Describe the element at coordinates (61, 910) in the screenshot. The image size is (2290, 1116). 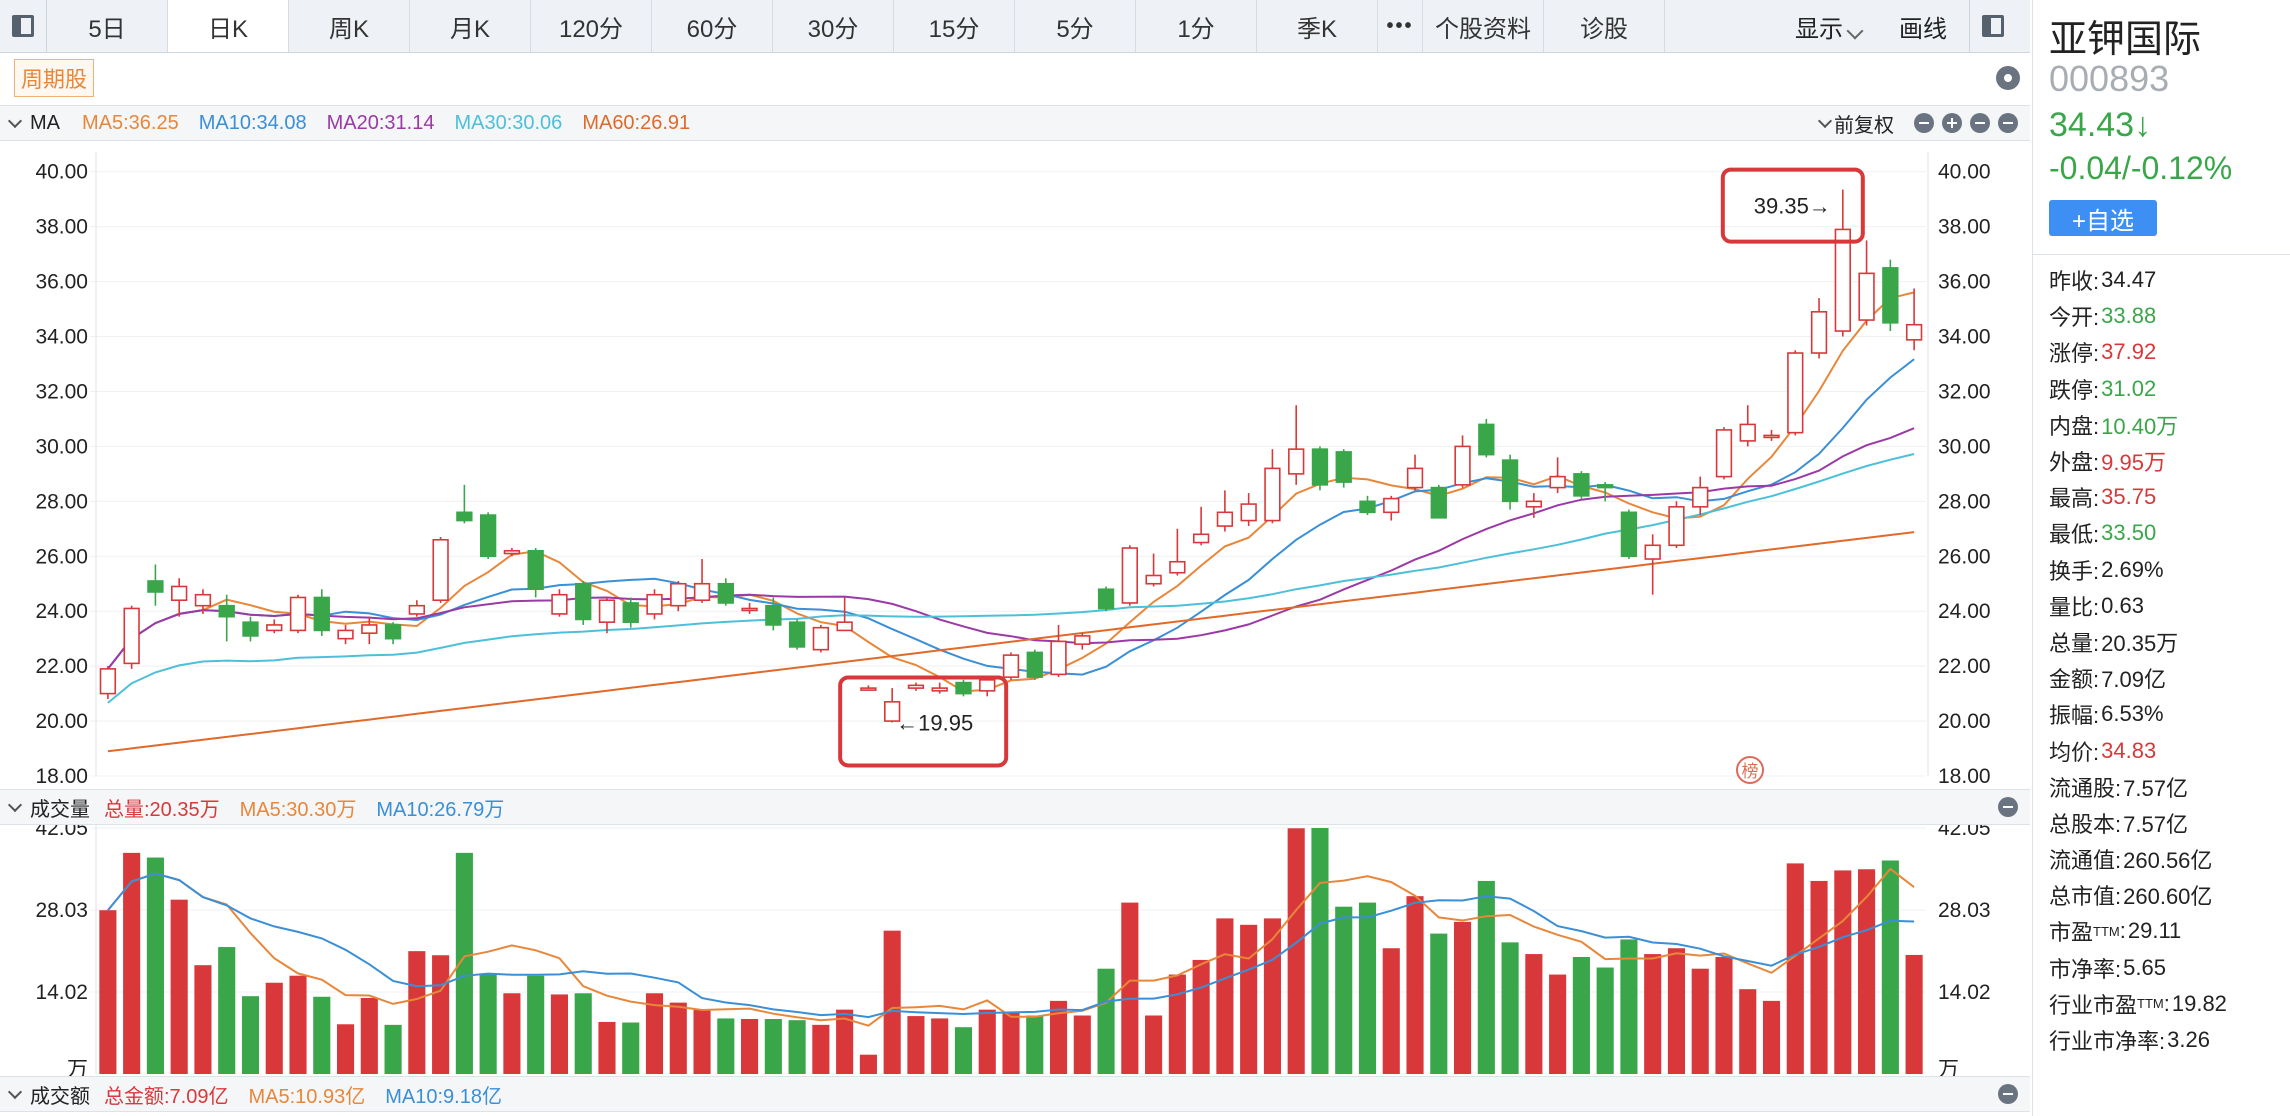
I see `volume-tick-left: 28.03` at that location.